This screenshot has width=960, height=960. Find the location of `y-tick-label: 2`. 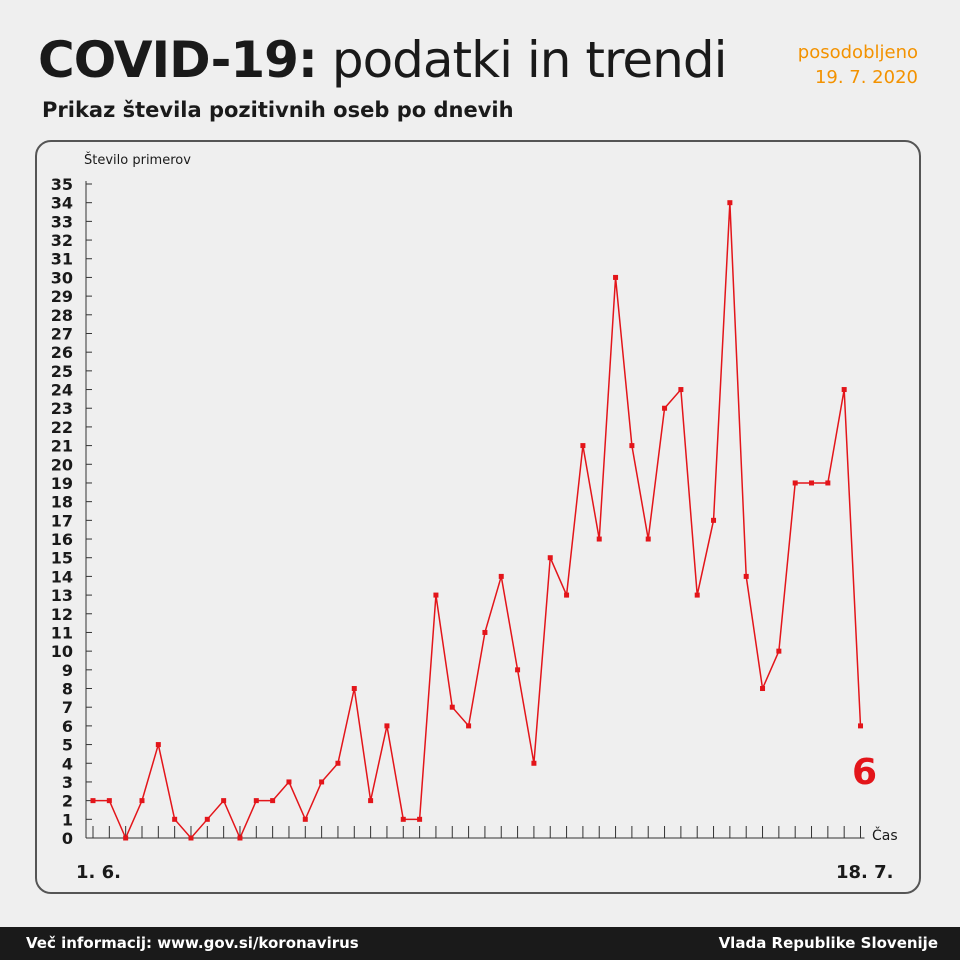

y-tick-label: 2 is located at coordinates (67, 801).